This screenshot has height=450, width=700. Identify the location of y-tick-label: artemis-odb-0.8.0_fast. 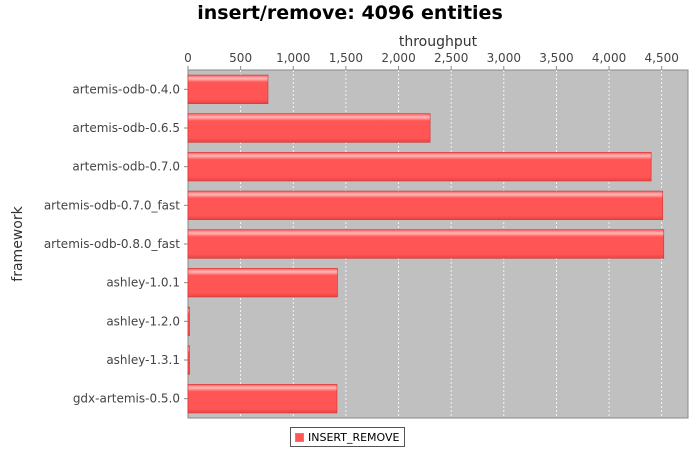
(112, 244).